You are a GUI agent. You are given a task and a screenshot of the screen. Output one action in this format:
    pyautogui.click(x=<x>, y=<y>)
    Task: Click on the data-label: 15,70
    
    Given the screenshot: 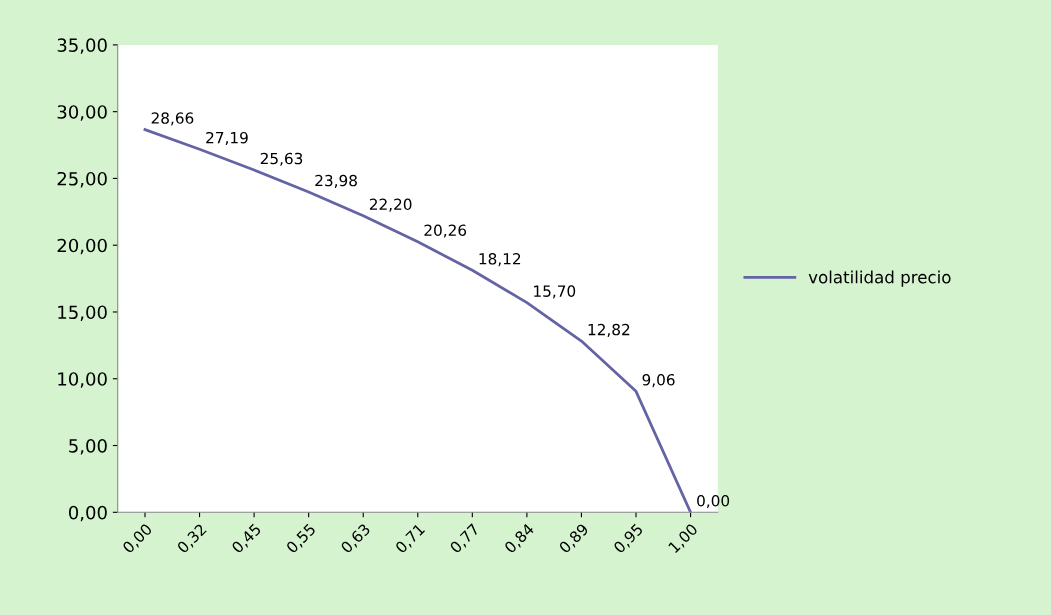 What is the action you would take?
    pyautogui.click(x=555, y=292)
    